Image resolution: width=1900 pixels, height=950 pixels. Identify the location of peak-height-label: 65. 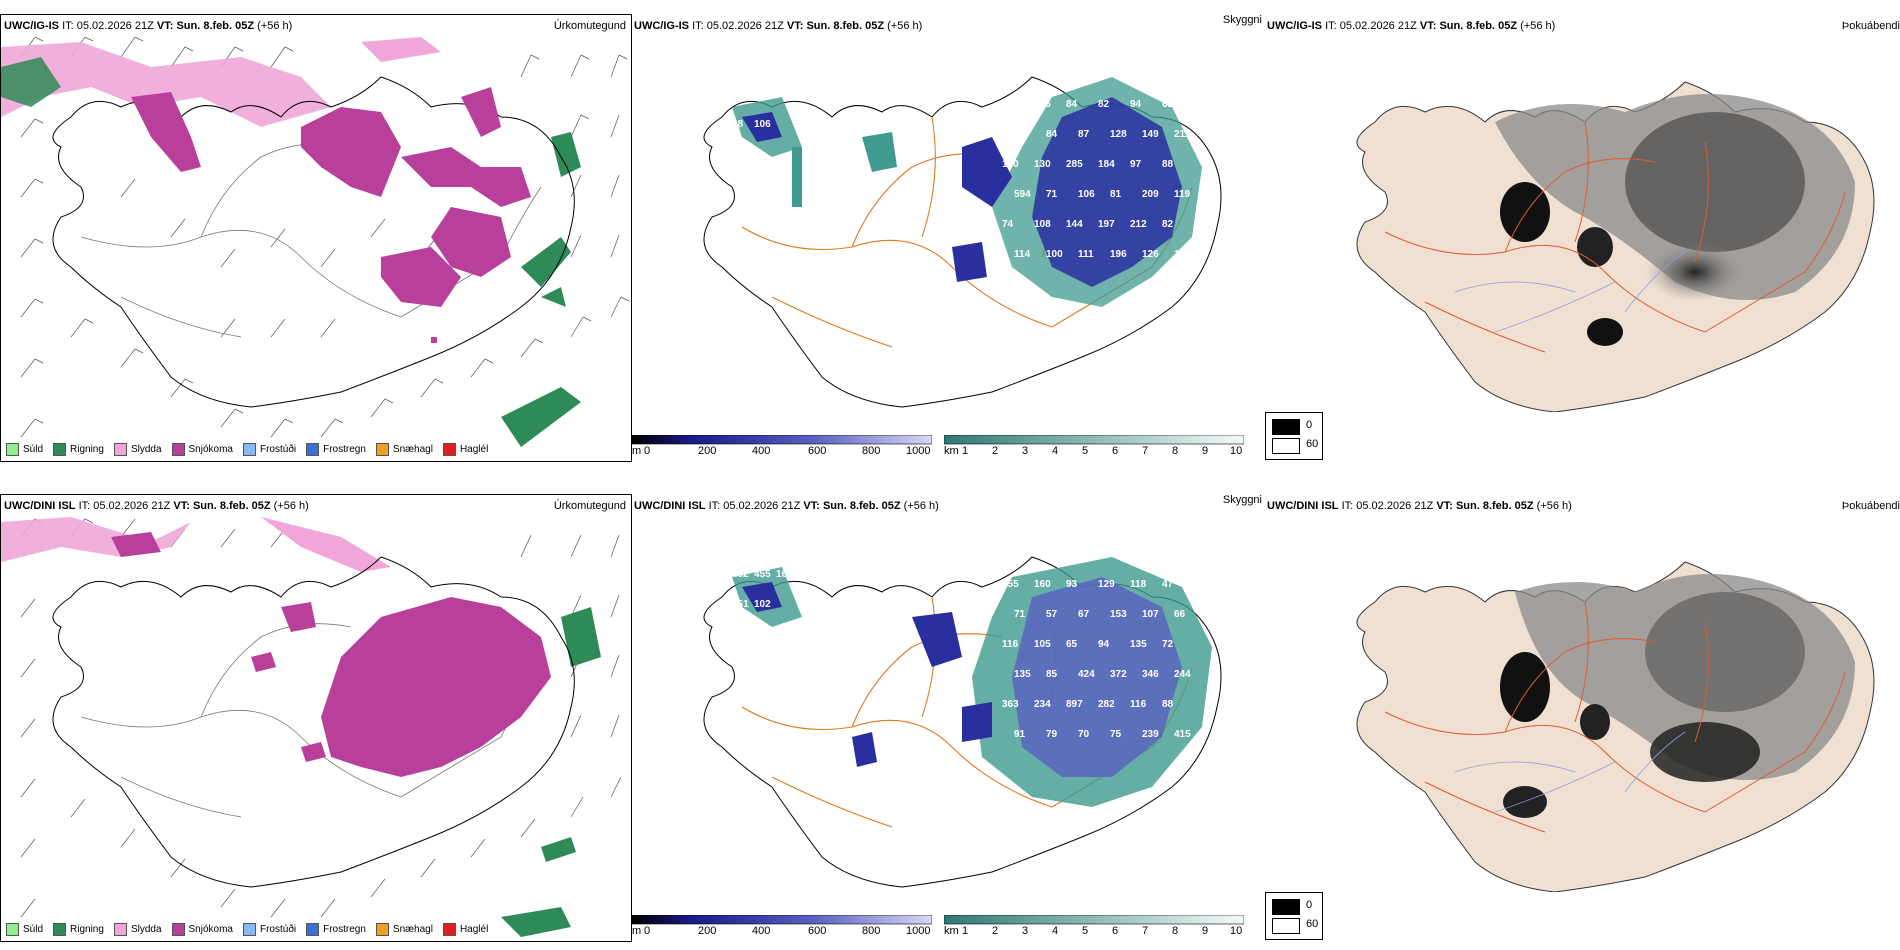
(1072, 644).